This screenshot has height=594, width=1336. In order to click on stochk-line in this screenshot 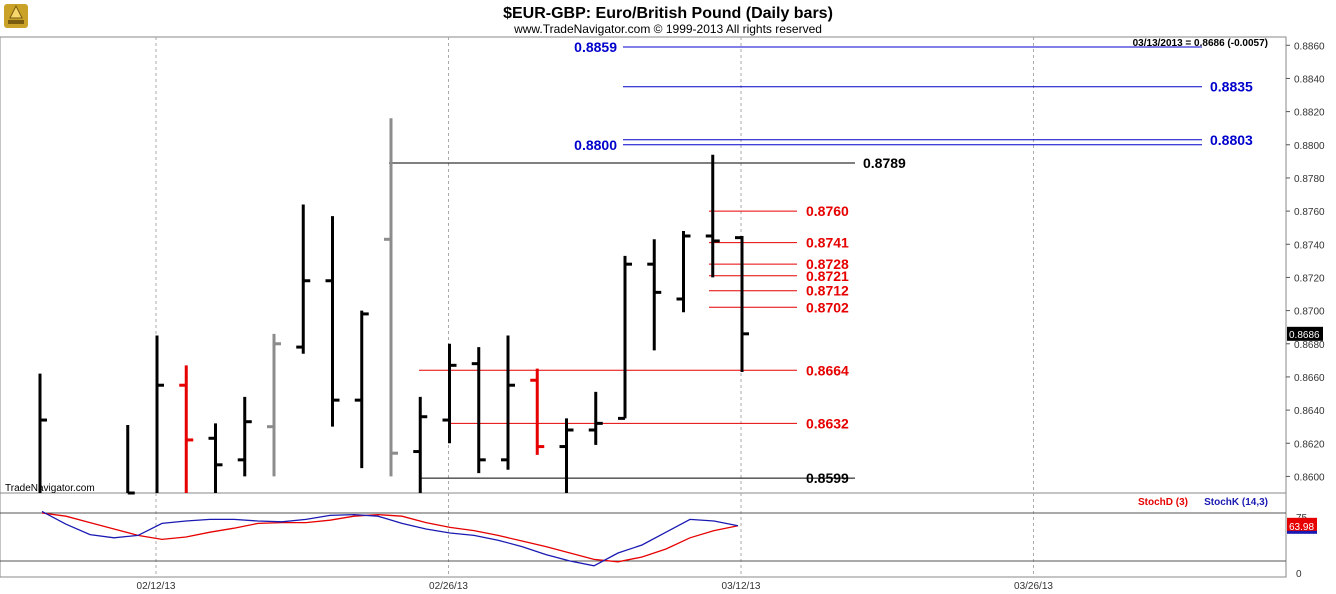, I will do `click(390, 538)`.